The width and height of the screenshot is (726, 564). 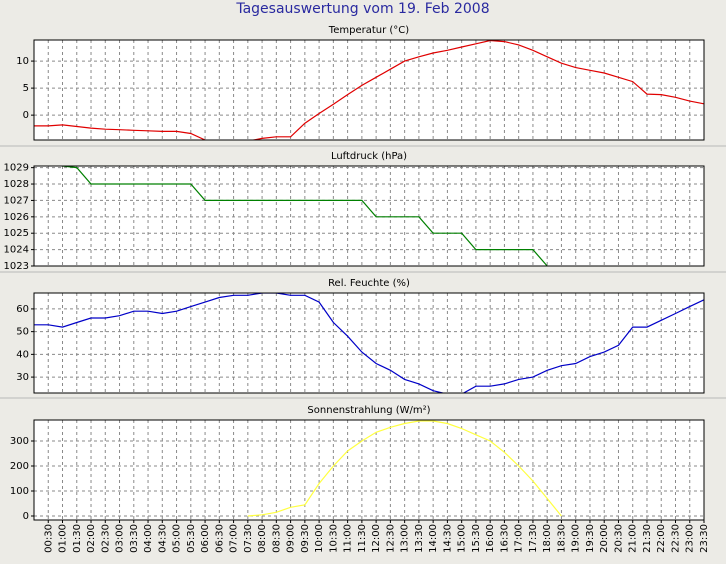 What do you see at coordinates (604, 538) in the screenshot?
I see `x-tick-label: 20:00` at bounding box center [604, 538].